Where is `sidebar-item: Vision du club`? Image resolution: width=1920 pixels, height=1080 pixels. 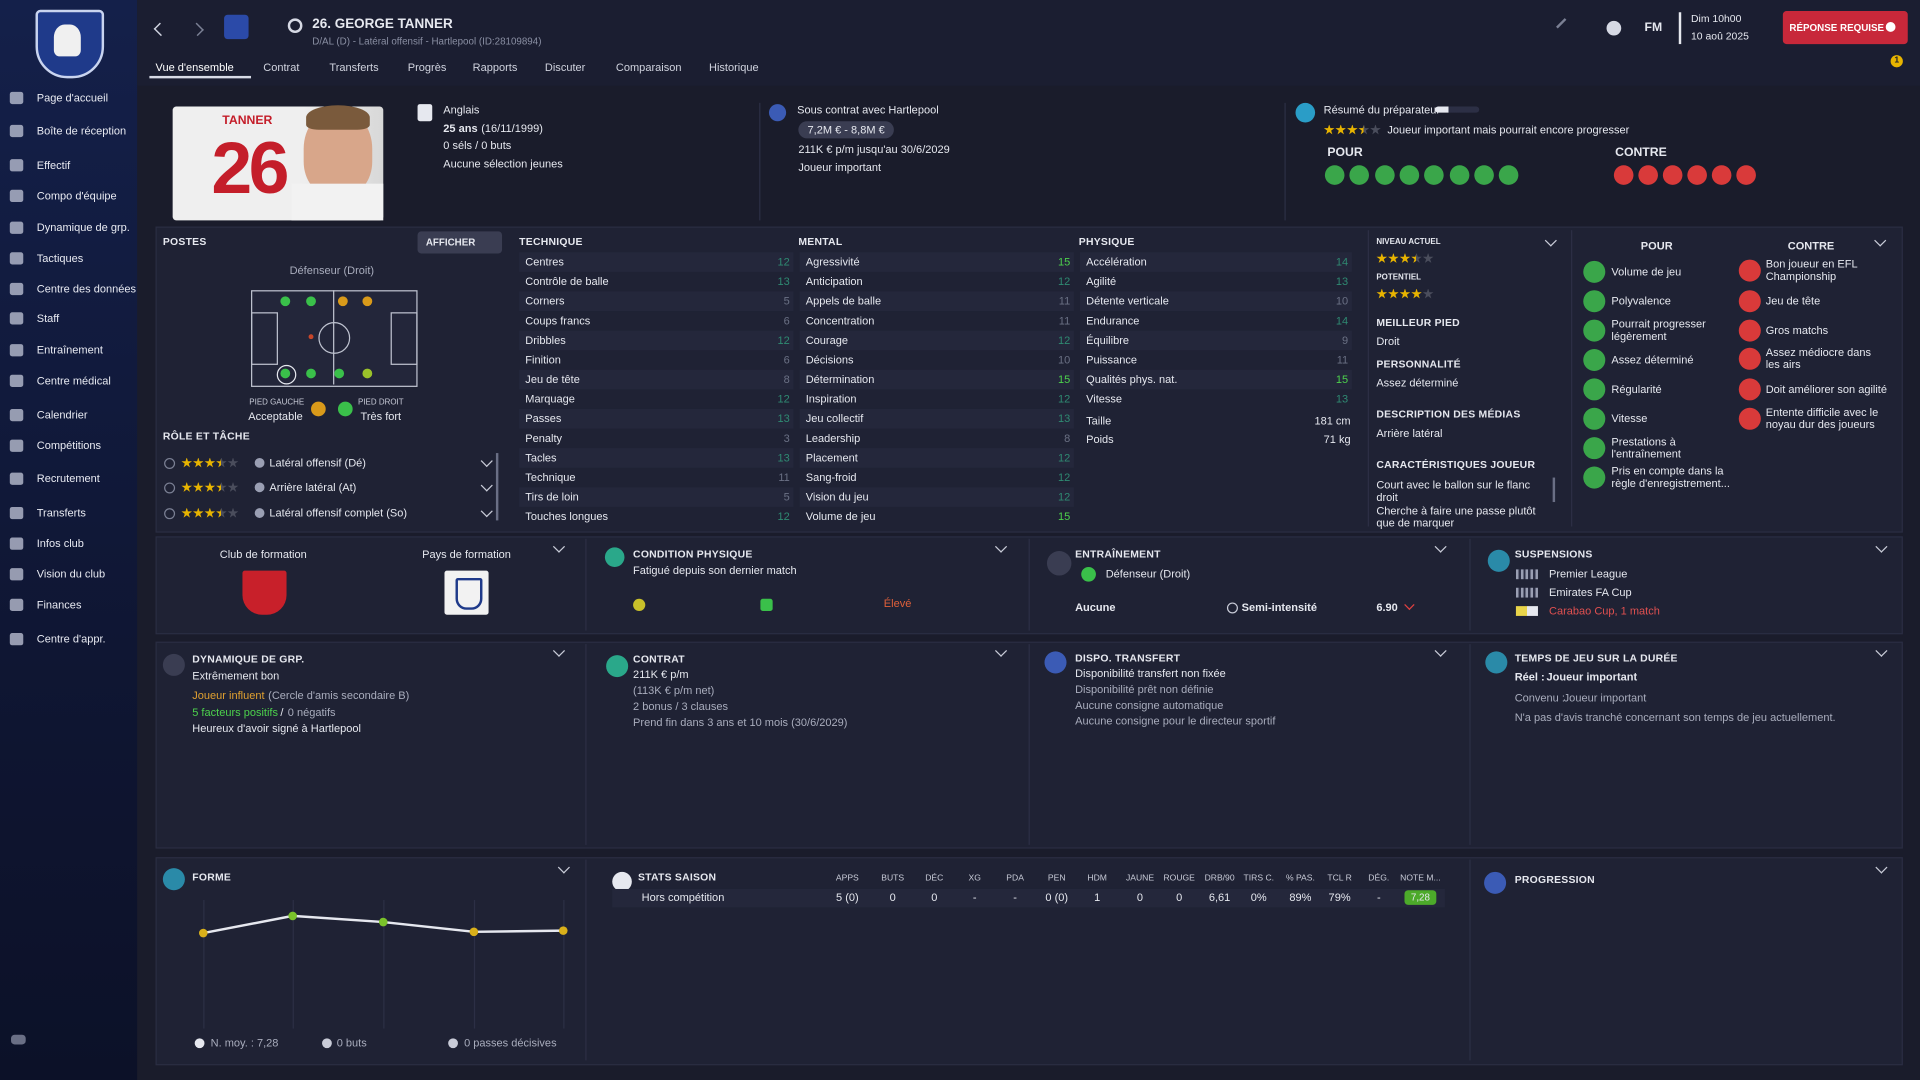 sidebar-item: Vision du club is located at coordinates (71, 574).